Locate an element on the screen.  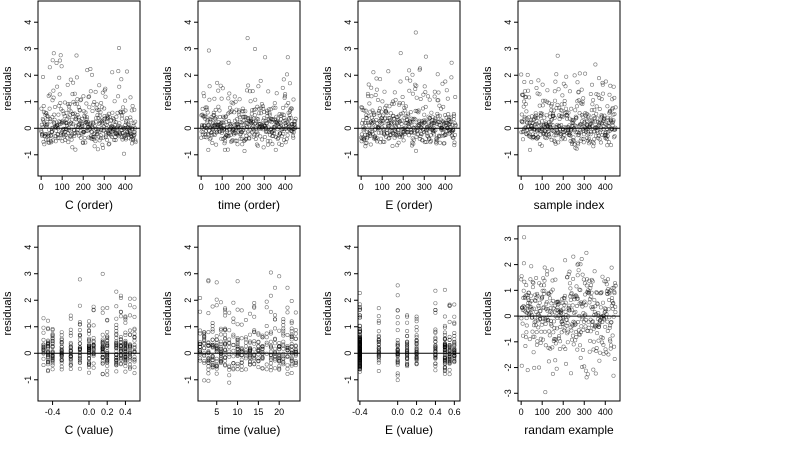
x-tick-label: 300 is located at coordinates (104, 187).